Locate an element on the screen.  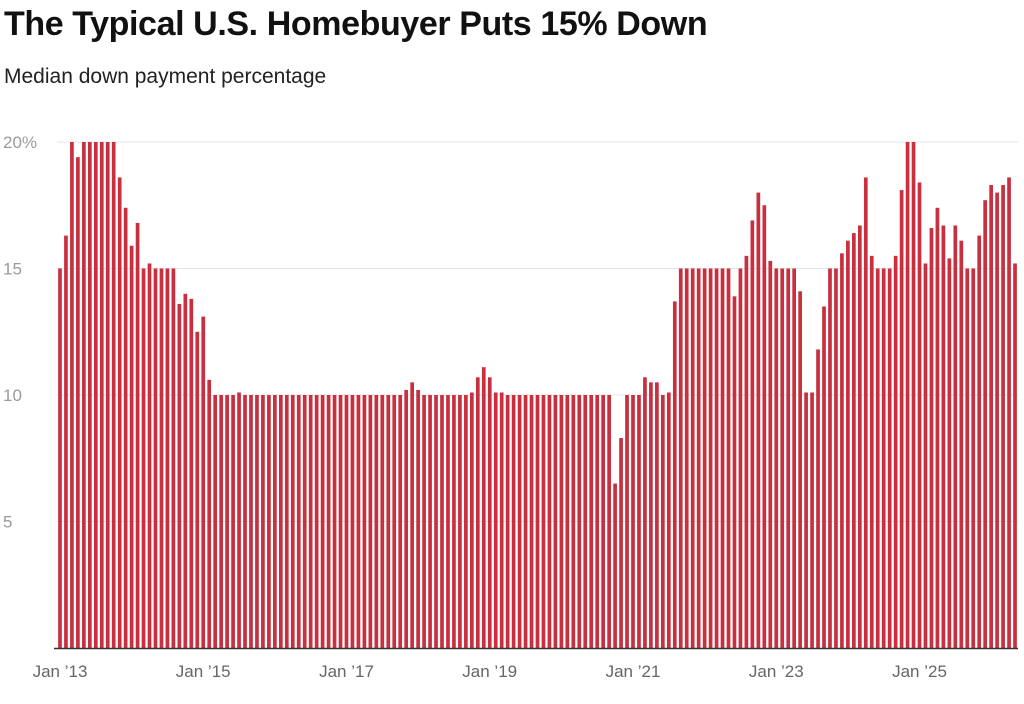
y-tick-label: 10 is located at coordinates (12, 395).